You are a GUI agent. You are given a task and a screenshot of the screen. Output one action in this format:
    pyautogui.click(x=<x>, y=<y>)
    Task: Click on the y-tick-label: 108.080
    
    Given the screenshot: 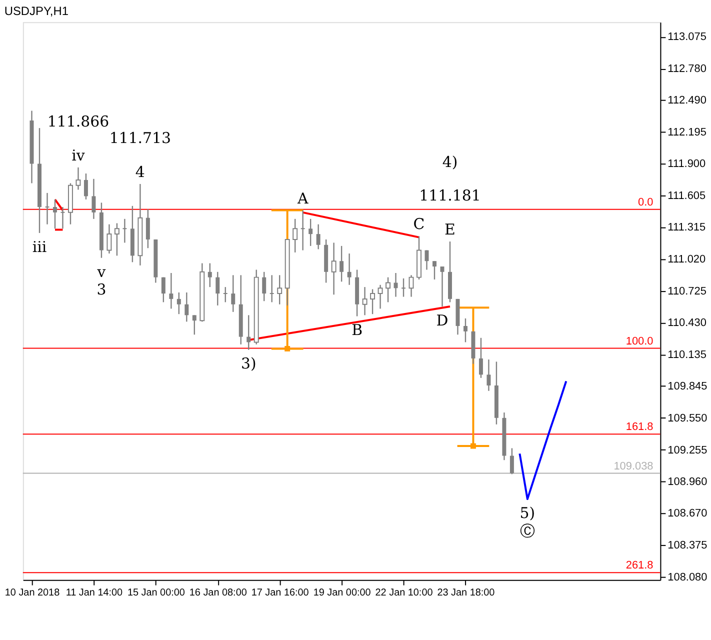 What is the action you would take?
    pyautogui.click(x=688, y=577)
    